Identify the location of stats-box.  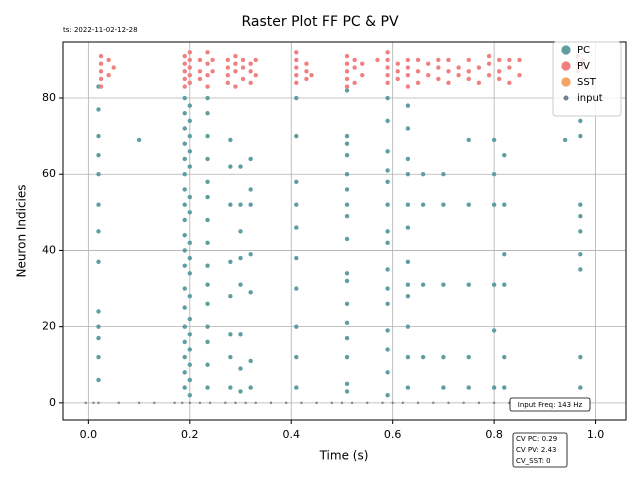
(540, 450).